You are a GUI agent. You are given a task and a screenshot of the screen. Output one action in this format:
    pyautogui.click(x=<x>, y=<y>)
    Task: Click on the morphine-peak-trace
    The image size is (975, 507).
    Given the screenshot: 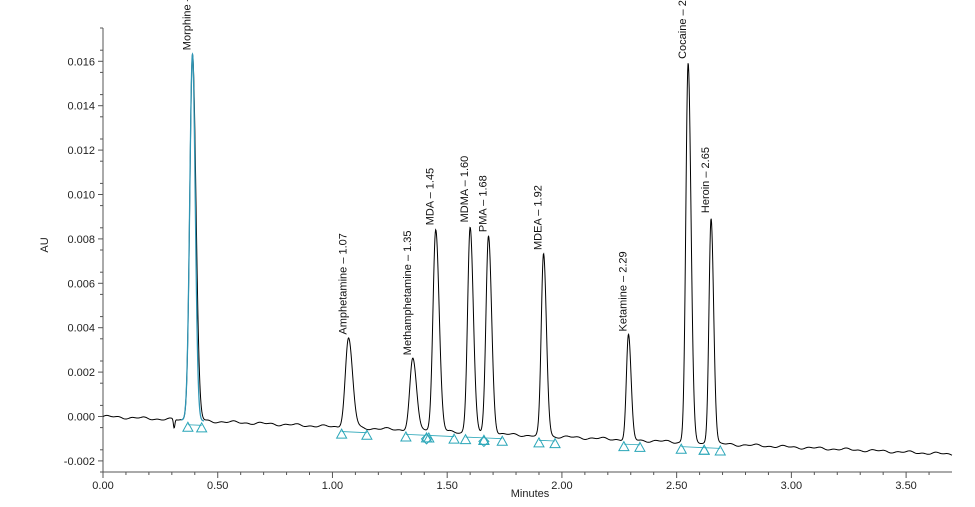 What is the action you would take?
    pyautogui.click(x=192, y=237)
    